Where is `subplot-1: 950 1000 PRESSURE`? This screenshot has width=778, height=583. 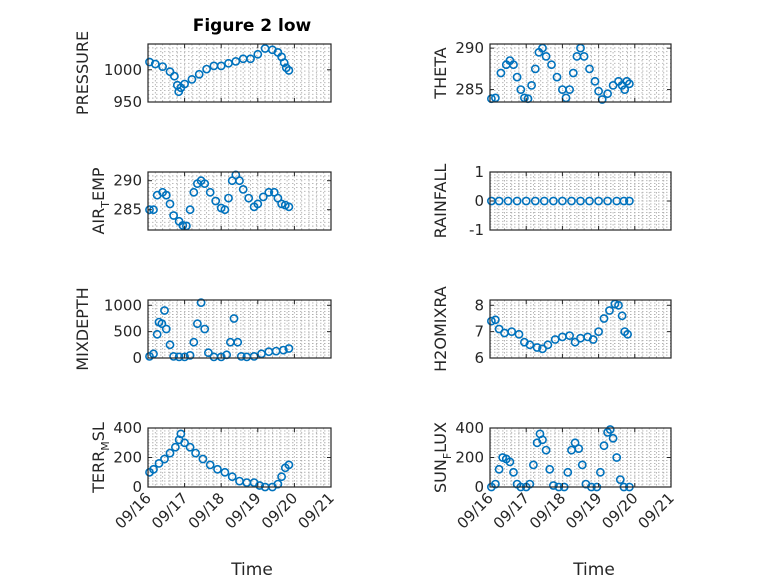
subplot-1: 950 1000 PRESSURE is located at coordinates (202, 73).